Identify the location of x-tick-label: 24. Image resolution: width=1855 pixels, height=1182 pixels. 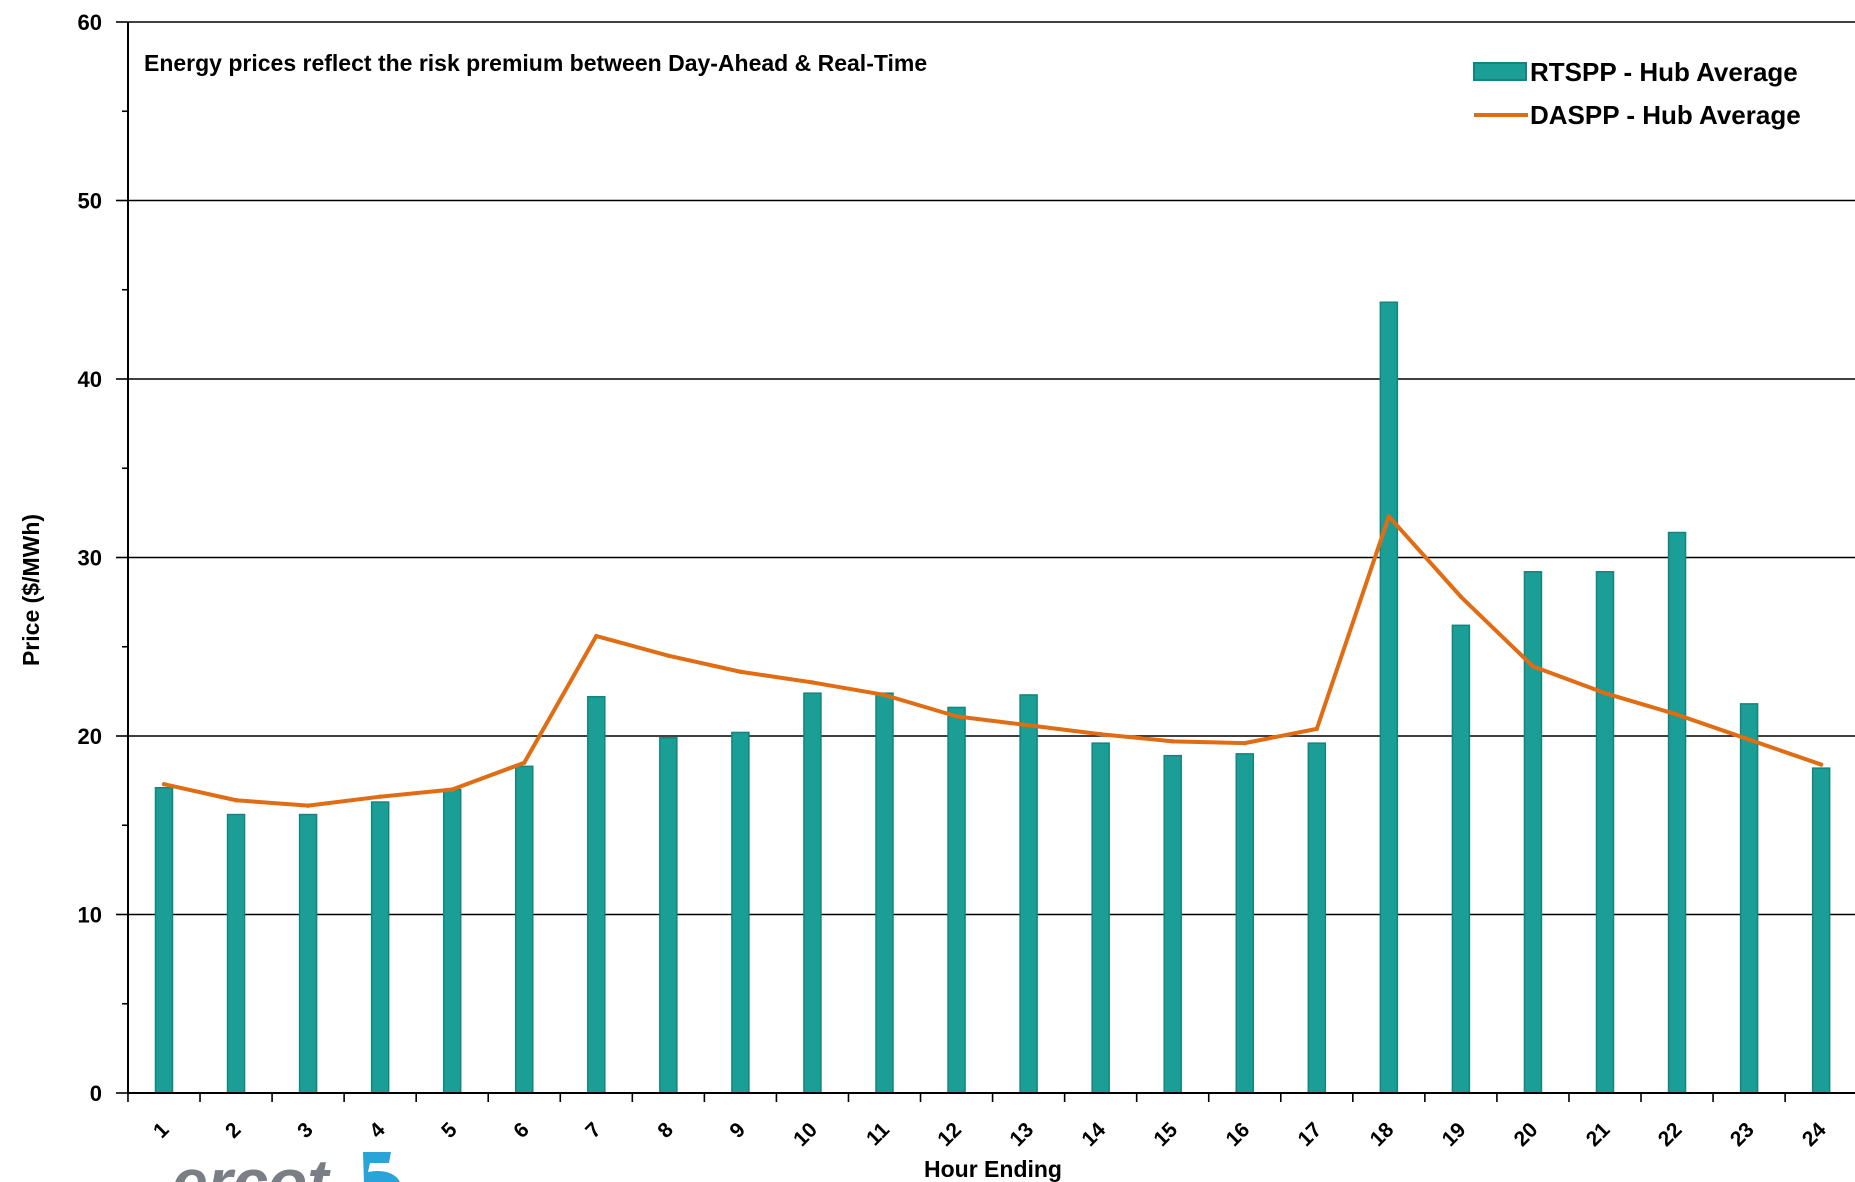
(1814, 1134).